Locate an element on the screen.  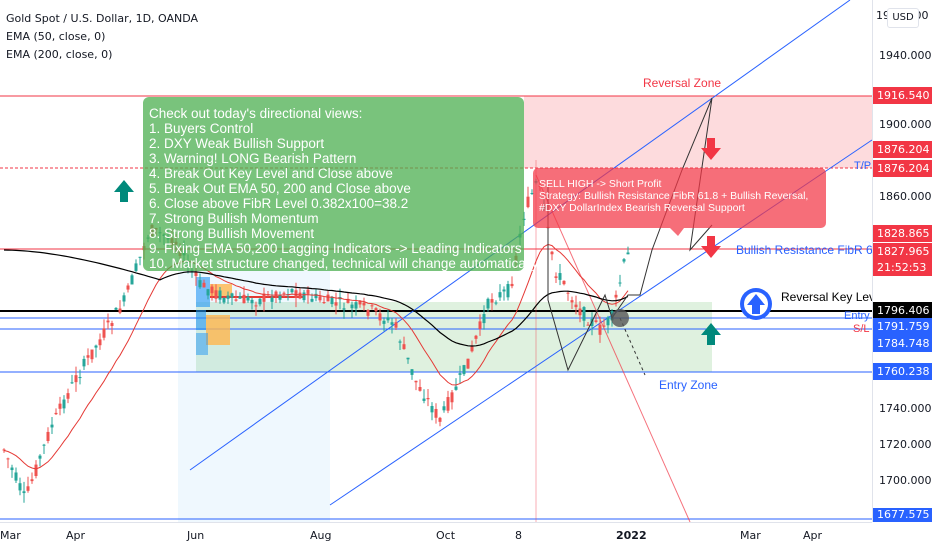
sl-label: S/L is located at coordinates (861, 329).